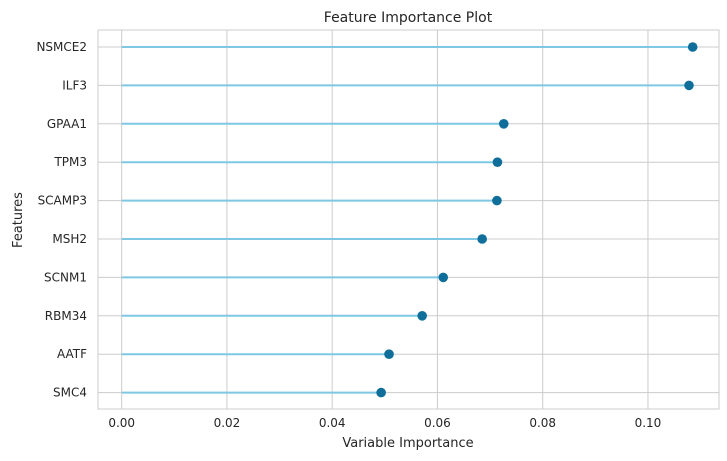 This screenshot has width=727, height=461. What do you see at coordinates (62, 201) in the screenshot?
I see `y-tick-label-scamp3: SCAMP3` at bounding box center [62, 201].